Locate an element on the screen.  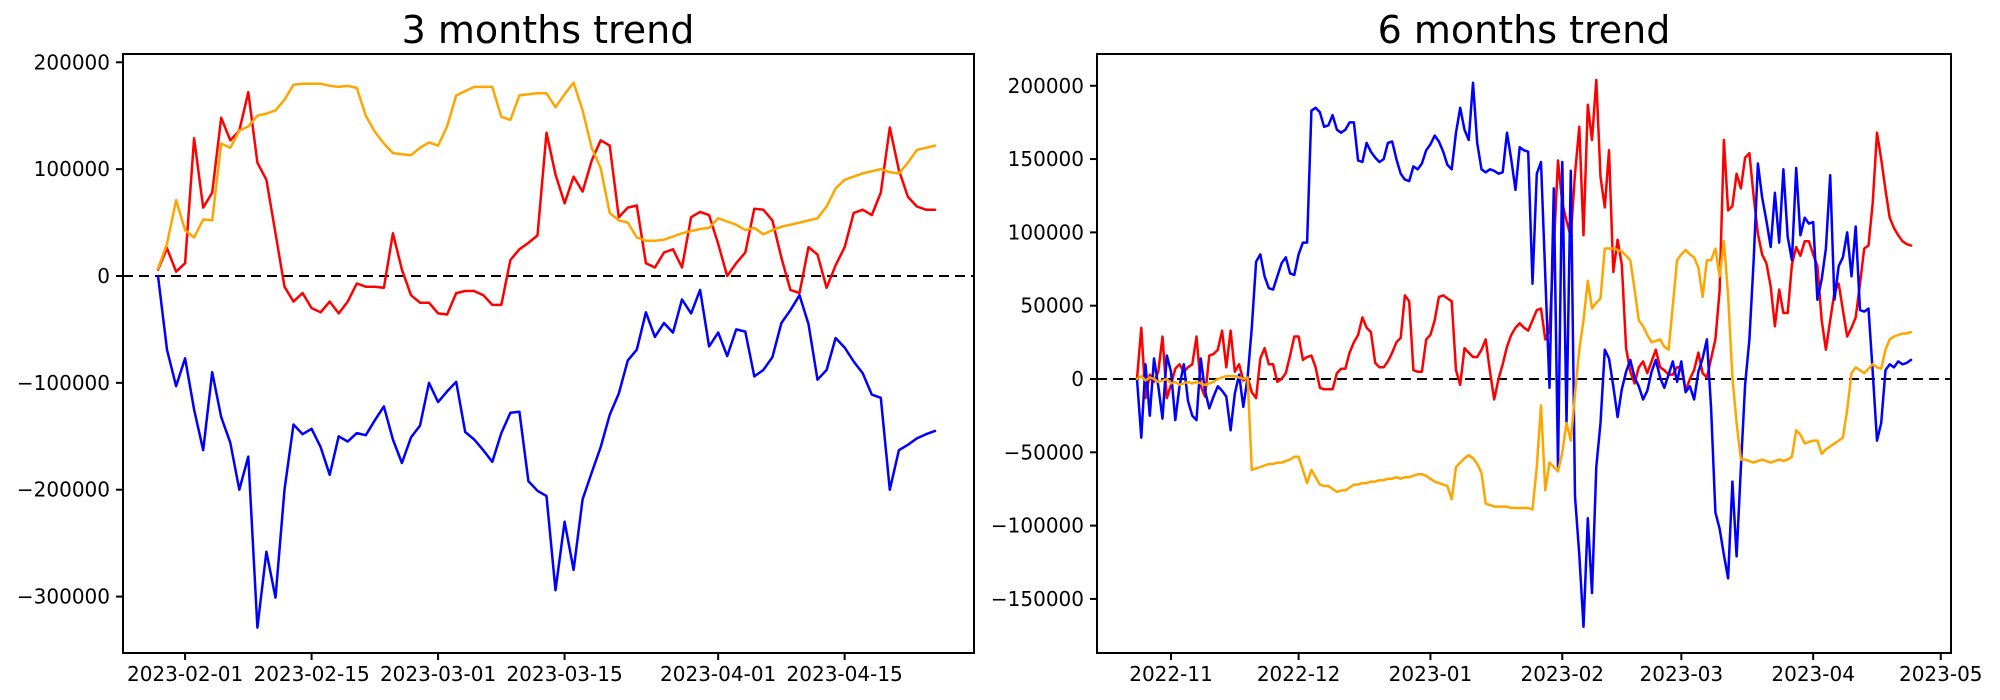
right-y-tick-label: 0 is located at coordinates (1077, 379).